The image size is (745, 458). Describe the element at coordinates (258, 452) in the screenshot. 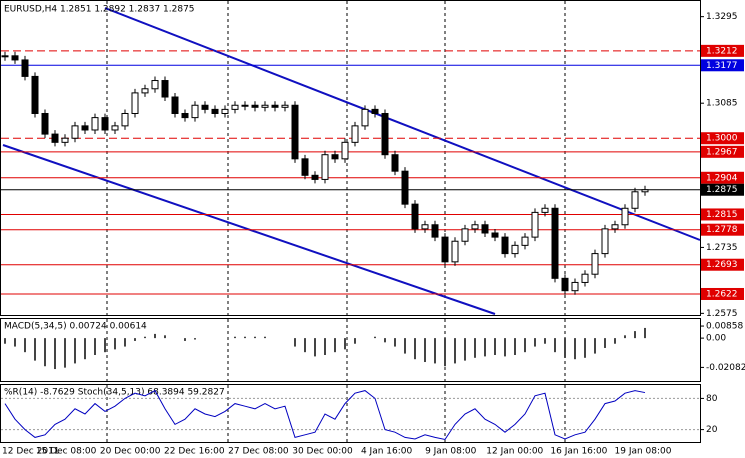

I see `time-label: 27 Dec 08:00` at that location.